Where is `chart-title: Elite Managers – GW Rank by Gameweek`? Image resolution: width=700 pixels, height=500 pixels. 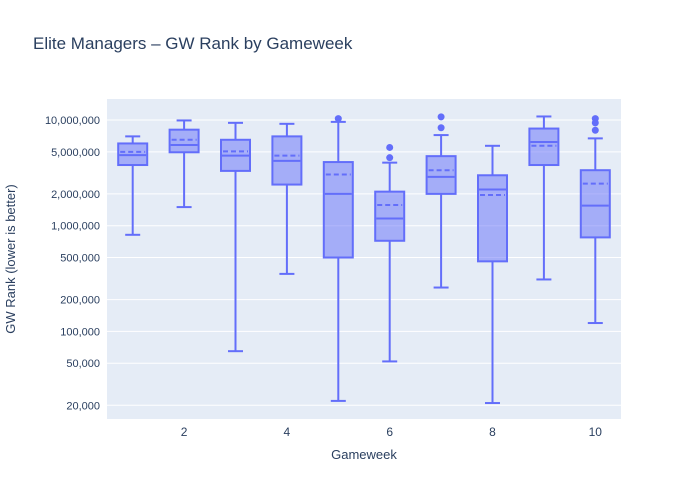 chart-title: Elite Managers – GW Rank by Gameweek is located at coordinates (193, 43).